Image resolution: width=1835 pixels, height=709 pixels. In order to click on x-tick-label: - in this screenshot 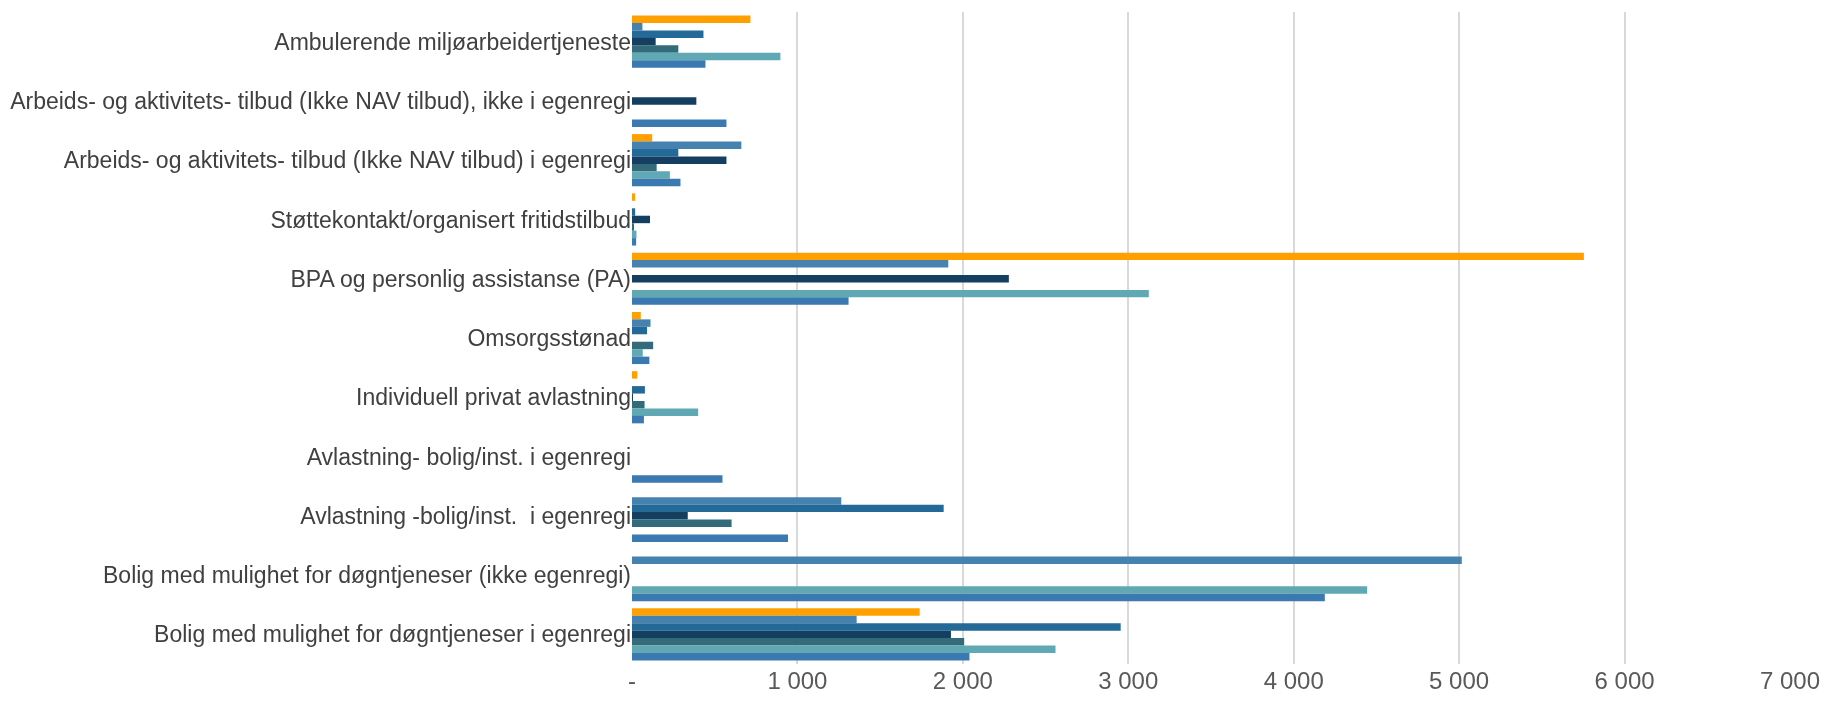, I will do `click(632, 680)`.